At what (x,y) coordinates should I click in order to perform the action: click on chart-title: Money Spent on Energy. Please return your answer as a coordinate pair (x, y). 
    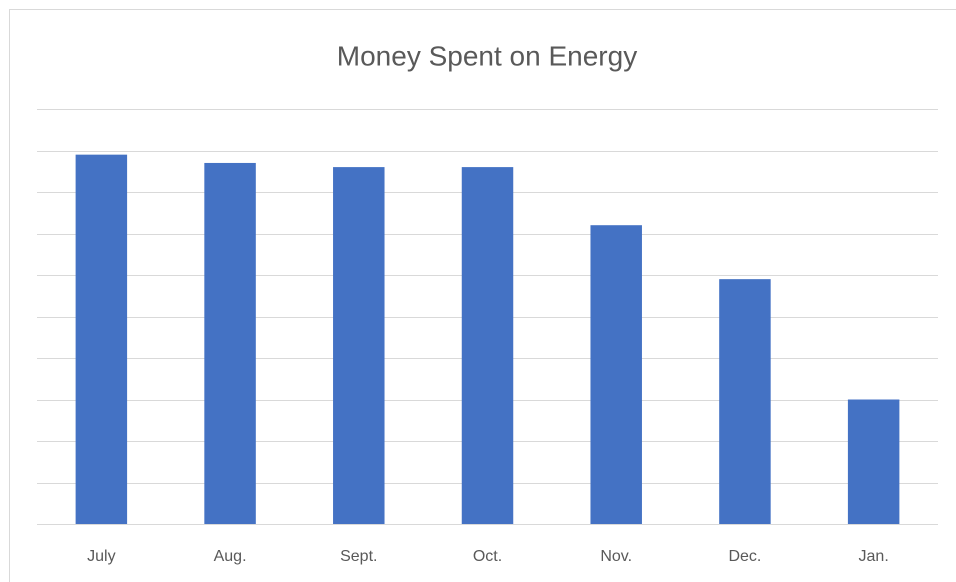
    Looking at the image, I should click on (487, 55).